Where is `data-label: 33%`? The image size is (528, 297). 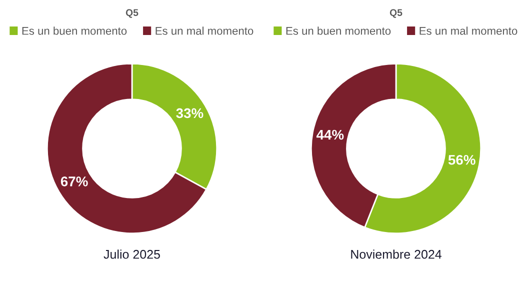 data-label: 33% is located at coordinates (190, 113).